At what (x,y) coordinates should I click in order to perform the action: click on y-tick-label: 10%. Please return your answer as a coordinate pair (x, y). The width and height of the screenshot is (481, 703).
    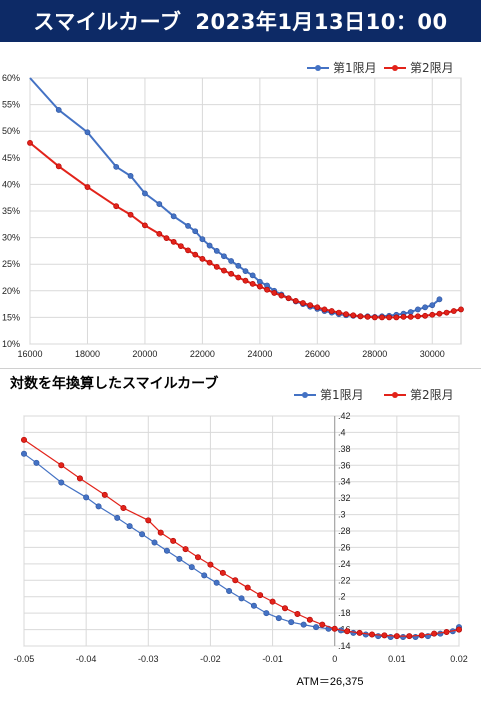
    Looking at the image, I should click on (11, 344).